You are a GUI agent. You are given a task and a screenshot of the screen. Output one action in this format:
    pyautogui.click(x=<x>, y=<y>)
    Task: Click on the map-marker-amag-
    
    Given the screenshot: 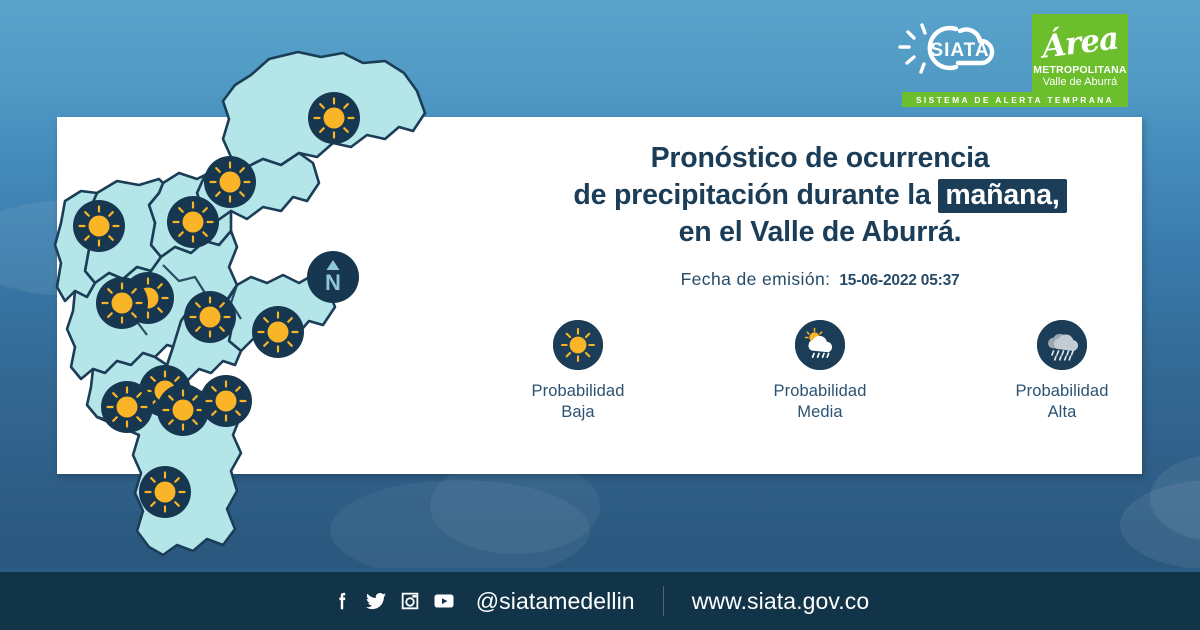 What is the action you would take?
    pyautogui.click(x=226, y=401)
    